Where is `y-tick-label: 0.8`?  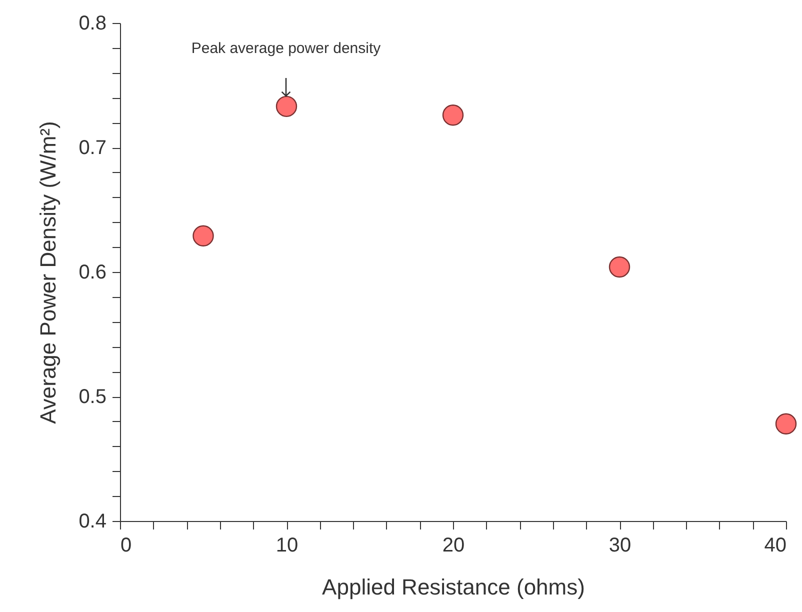 y-tick-label: 0.8 is located at coordinates (92, 23).